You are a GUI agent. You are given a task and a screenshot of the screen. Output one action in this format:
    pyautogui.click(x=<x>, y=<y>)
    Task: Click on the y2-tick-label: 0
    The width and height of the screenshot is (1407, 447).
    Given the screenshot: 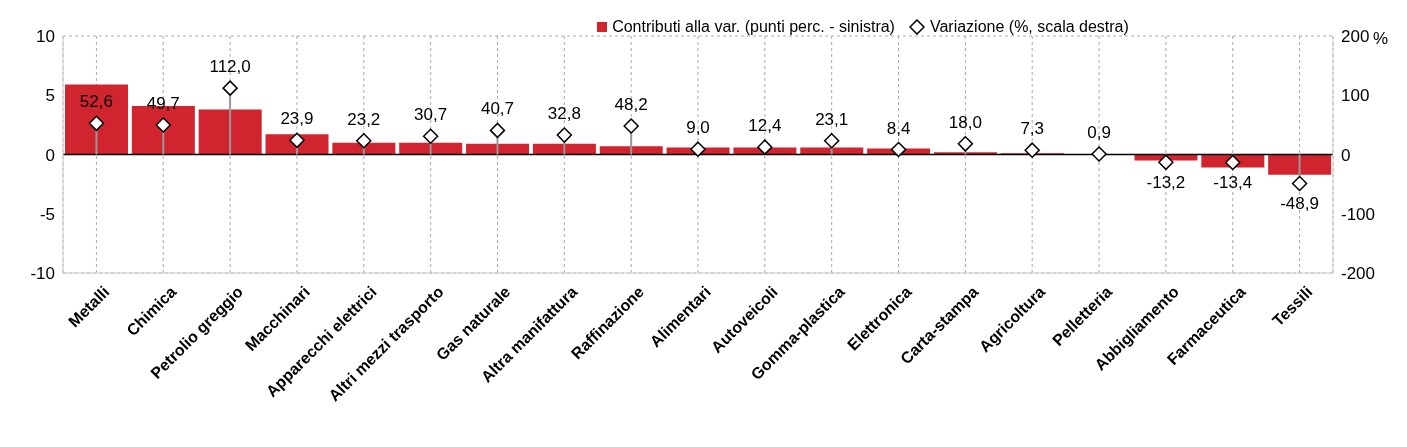 What is the action you would take?
    pyautogui.click(x=1346, y=155)
    